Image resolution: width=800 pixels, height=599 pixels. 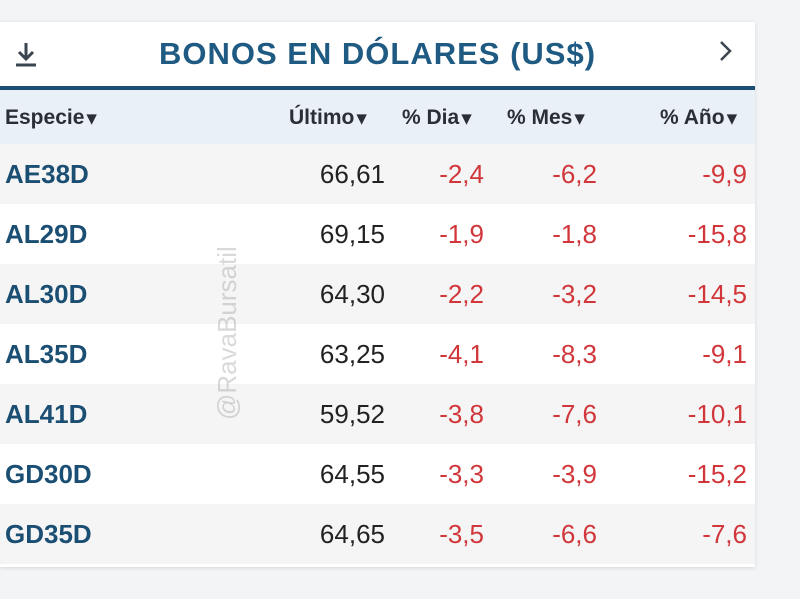 What do you see at coordinates (48, 474) in the screenshot?
I see `cell-especie: GD30D` at bounding box center [48, 474].